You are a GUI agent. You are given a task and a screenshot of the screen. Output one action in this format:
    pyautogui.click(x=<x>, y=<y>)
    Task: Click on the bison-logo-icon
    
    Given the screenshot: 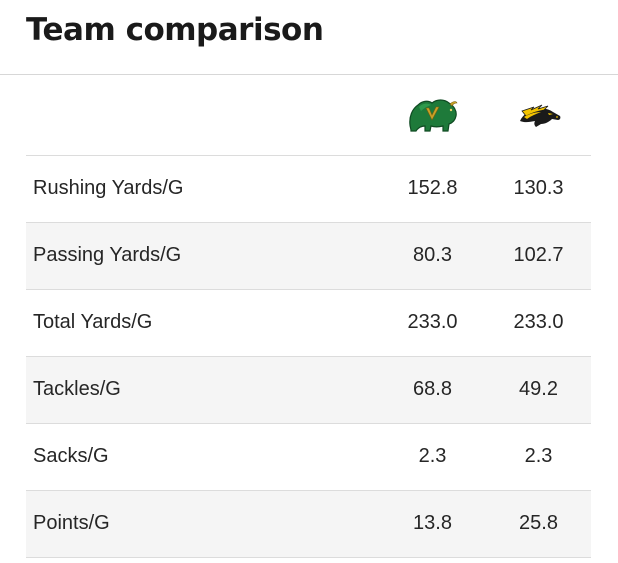 What is the action you would take?
    pyautogui.click(x=432, y=115)
    